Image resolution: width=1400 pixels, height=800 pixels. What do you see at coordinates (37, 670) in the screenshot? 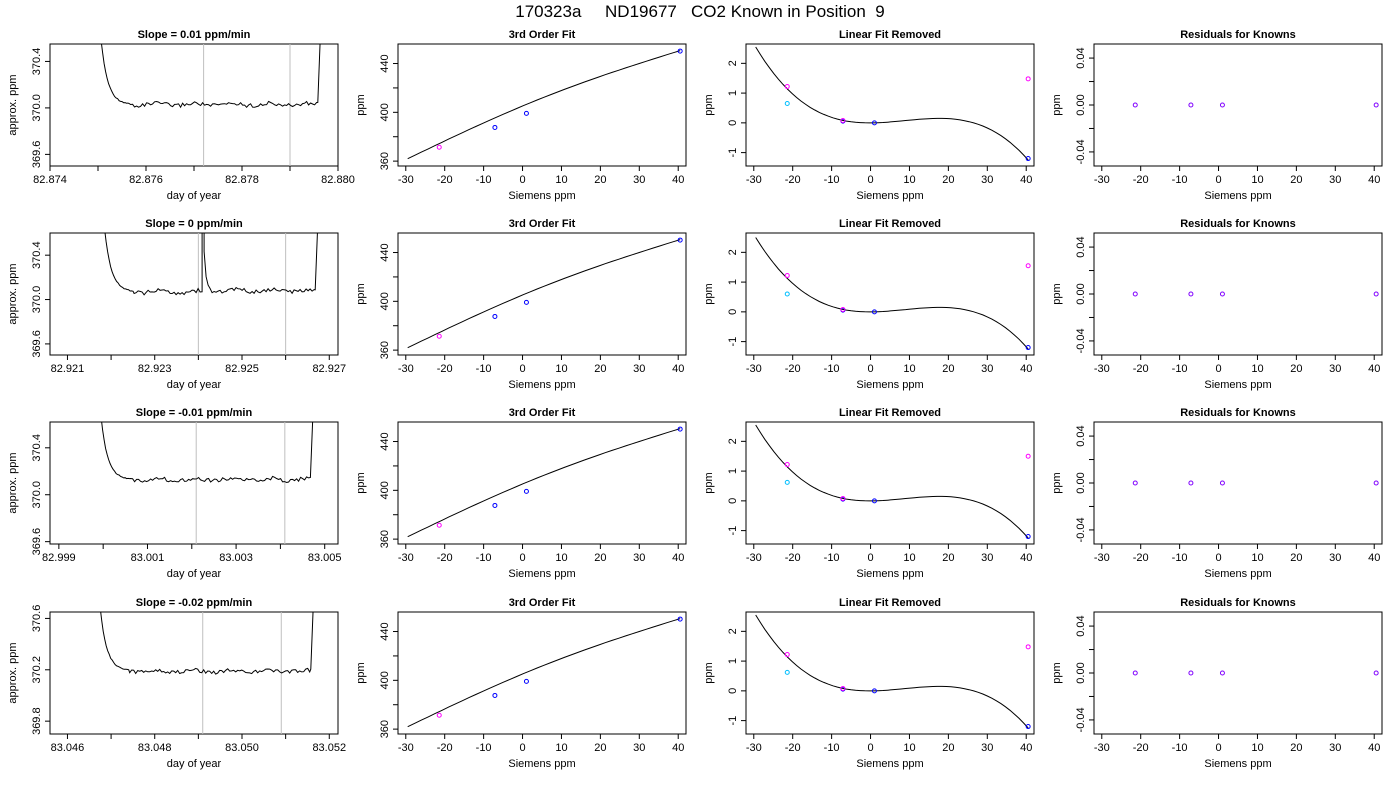
I see `y-tick-label: 370.2` at bounding box center [37, 670].